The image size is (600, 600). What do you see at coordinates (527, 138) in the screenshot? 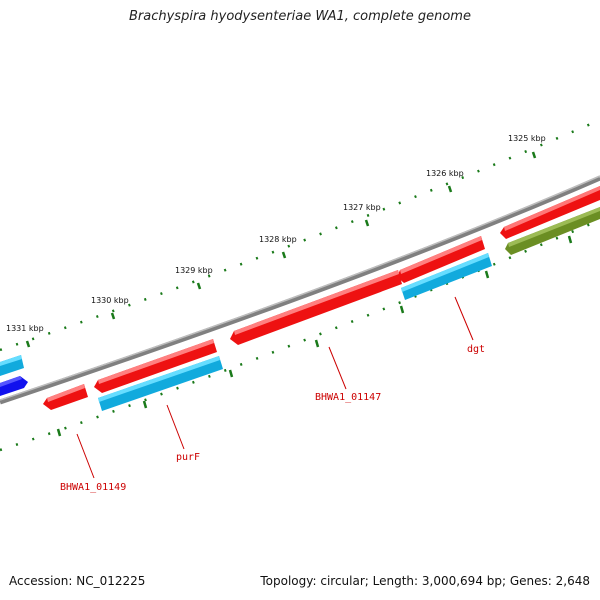
I see `ruler-label-1325: 1325 kbp` at bounding box center [527, 138].